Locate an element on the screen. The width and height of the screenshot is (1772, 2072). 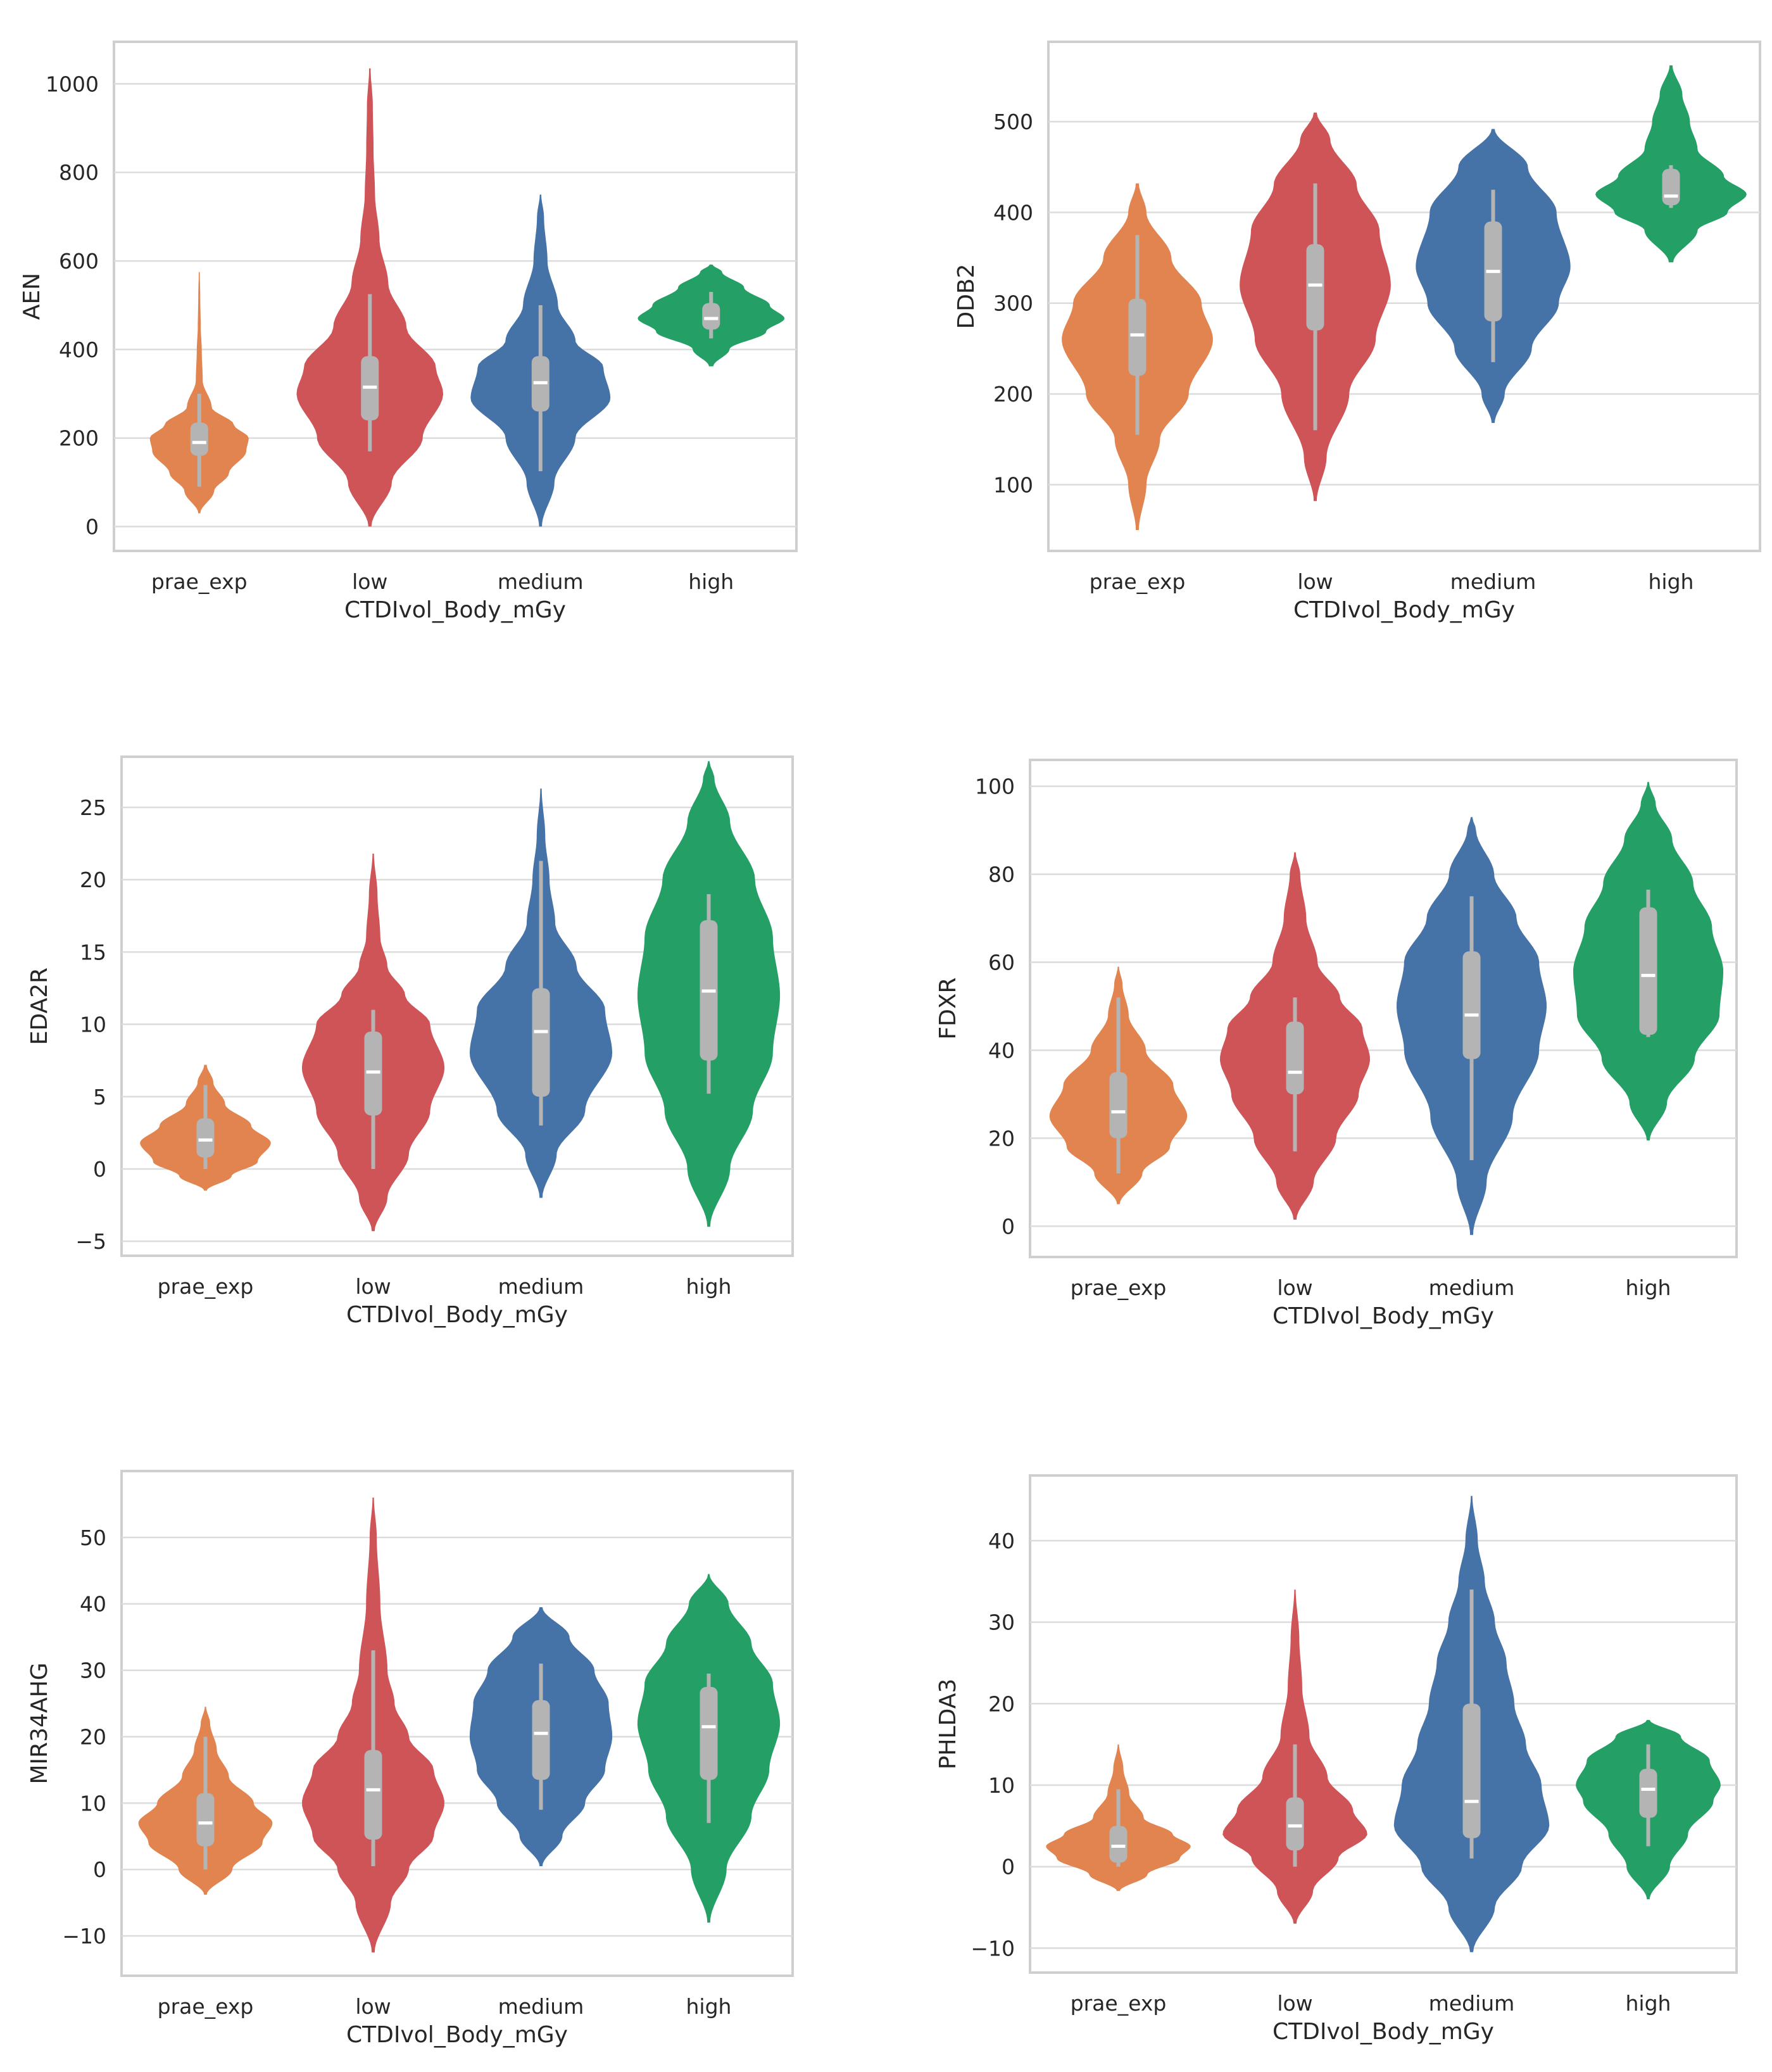
y-axis-label: AEN is located at coordinates (32, 296).